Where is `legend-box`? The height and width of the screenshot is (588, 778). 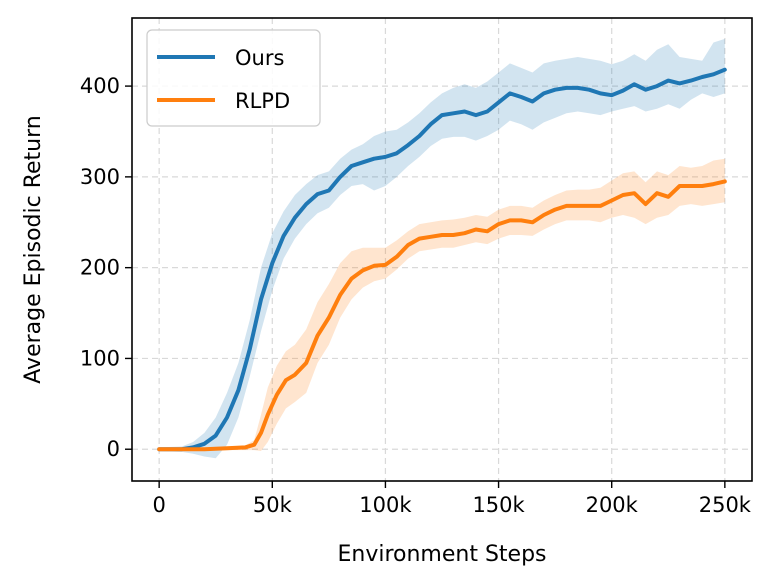
legend-box is located at coordinates (233, 78).